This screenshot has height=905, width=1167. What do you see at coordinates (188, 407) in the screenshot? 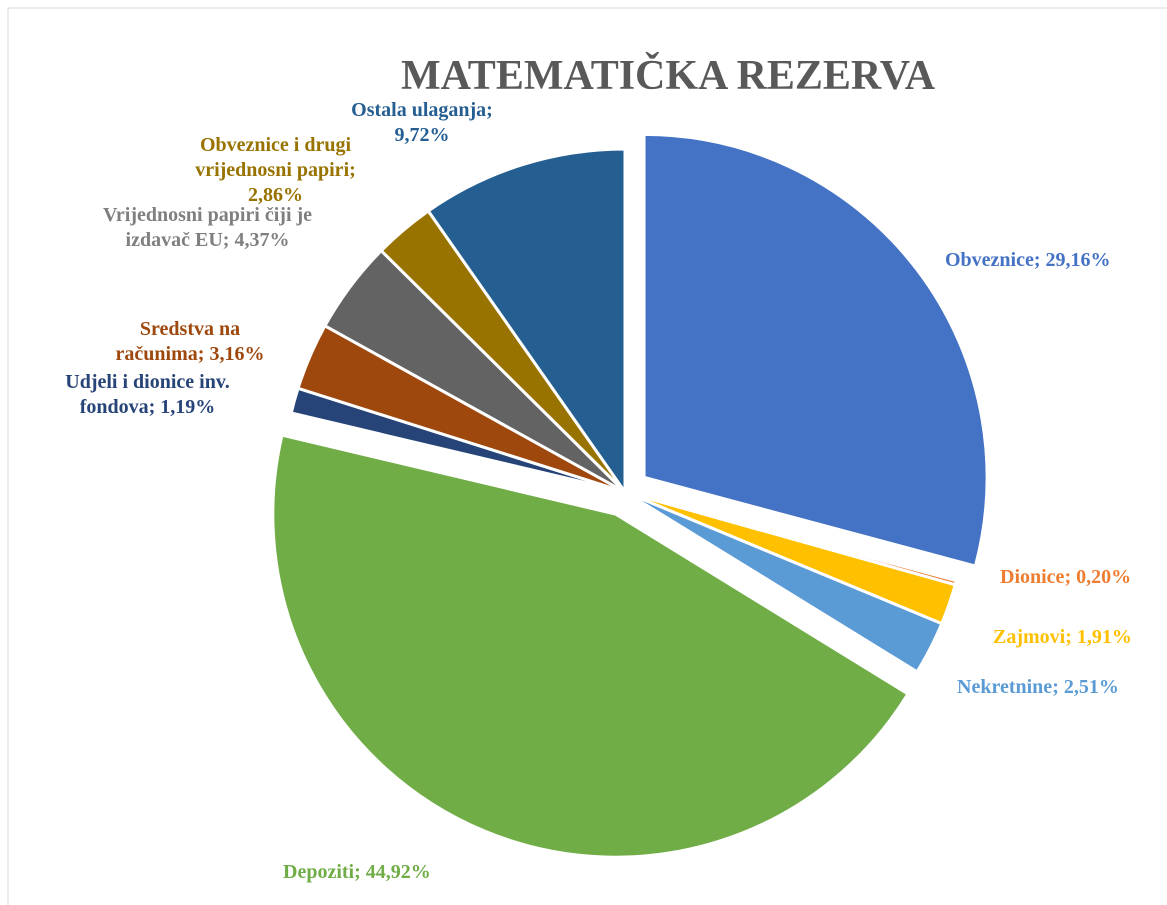
I see `label-value: 1,19%` at bounding box center [188, 407].